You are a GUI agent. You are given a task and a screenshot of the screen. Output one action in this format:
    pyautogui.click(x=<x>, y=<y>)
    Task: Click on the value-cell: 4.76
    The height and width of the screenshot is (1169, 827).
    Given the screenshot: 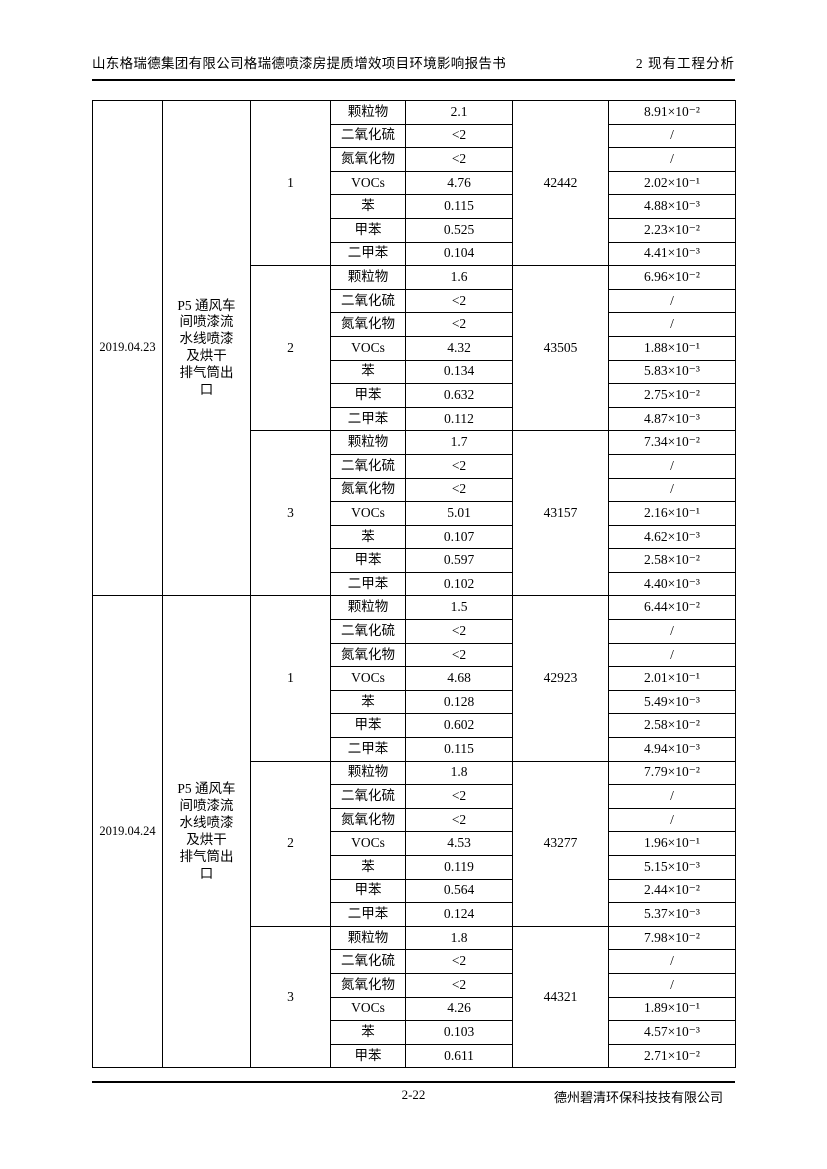 What is the action you would take?
    pyautogui.click(x=459, y=183)
    